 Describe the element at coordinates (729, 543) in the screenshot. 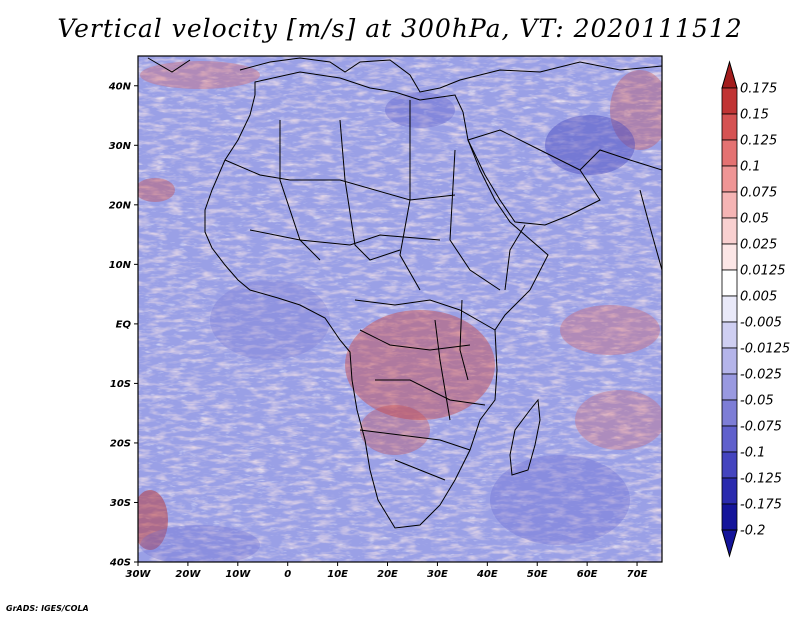

I see `colorbar-min-arrow` at that location.